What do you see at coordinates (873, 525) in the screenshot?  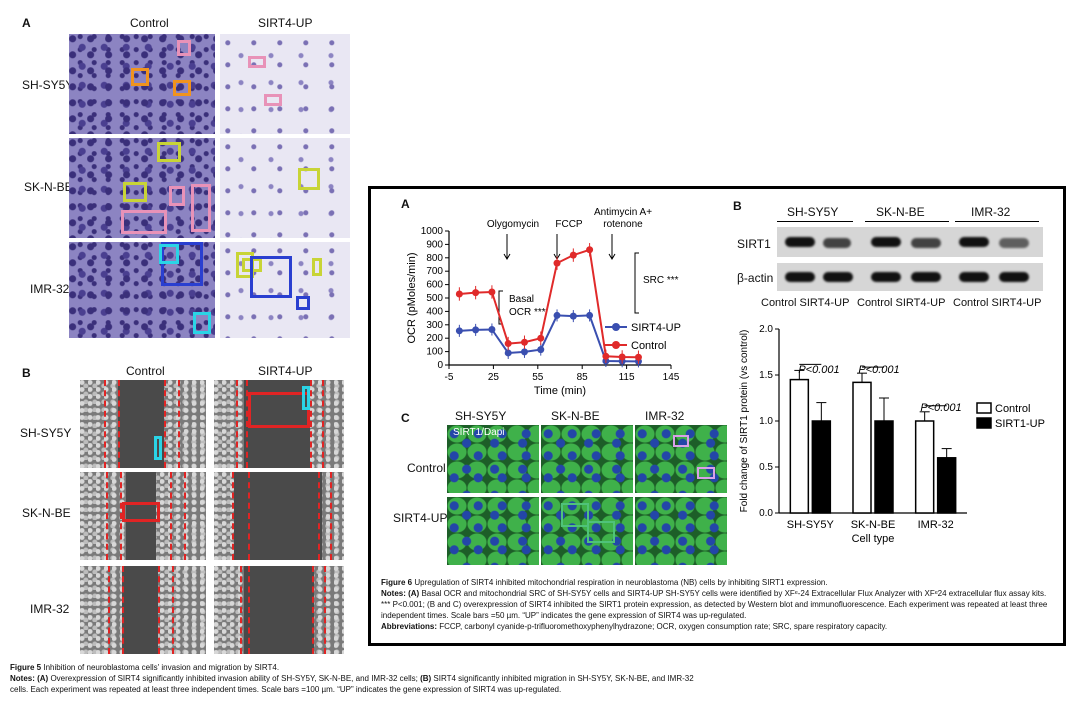 I see `x-tick-label: SK-N-BE` at bounding box center [873, 525].